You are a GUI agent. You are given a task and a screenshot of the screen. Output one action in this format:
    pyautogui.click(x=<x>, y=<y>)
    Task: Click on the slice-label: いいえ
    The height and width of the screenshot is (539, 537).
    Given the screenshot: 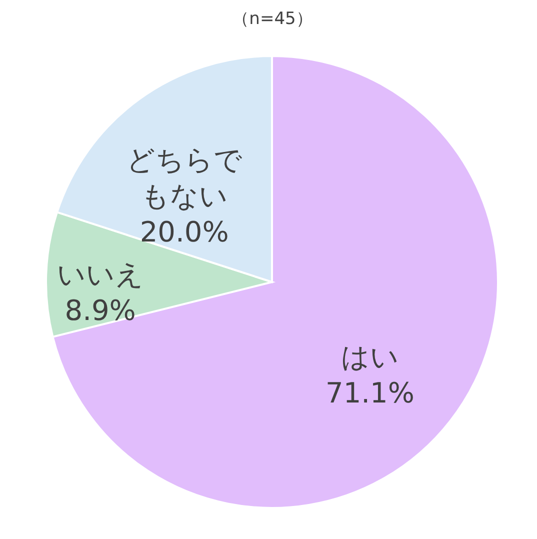 What is the action you would take?
    pyautogui.click(x=100, y=275)
    